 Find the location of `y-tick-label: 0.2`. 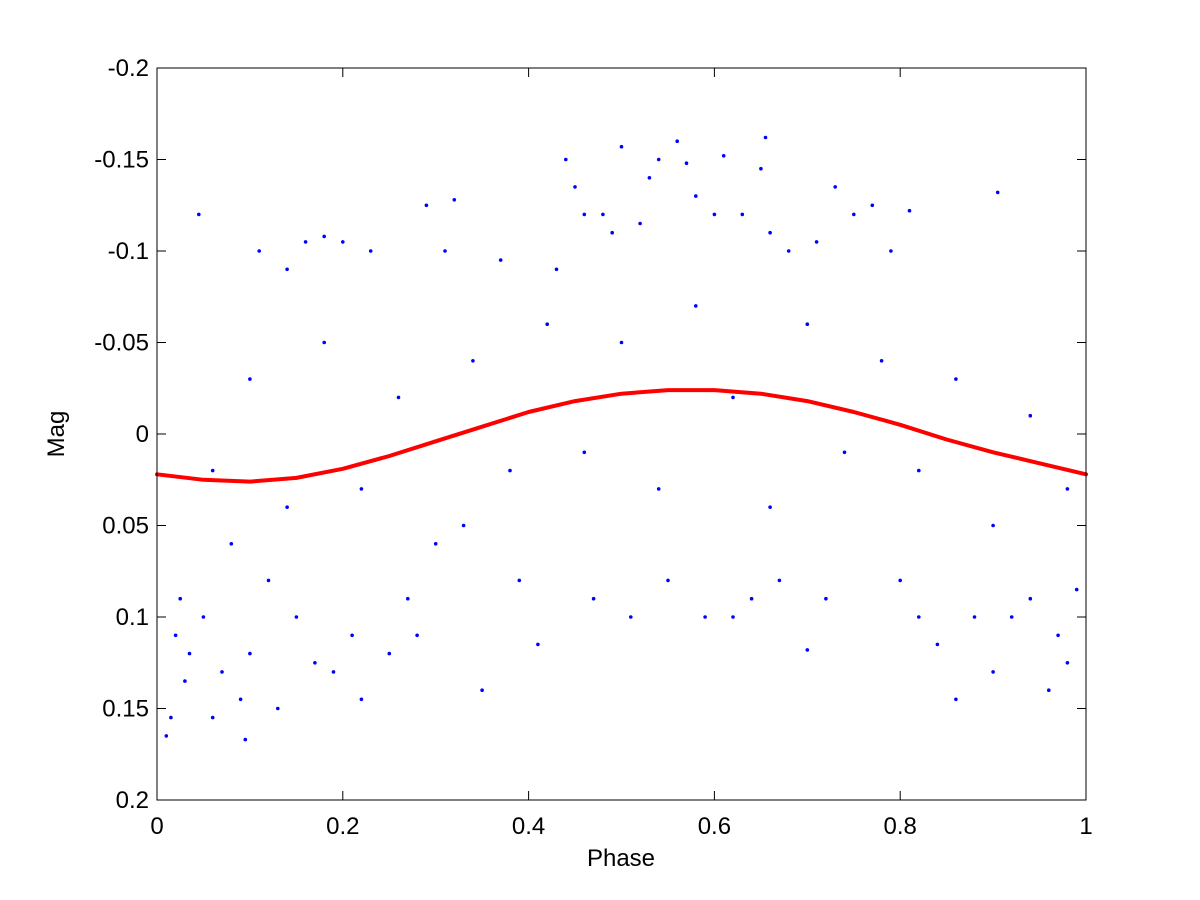

y-tick-label: 0.2 is located at coordinates (132, 800).